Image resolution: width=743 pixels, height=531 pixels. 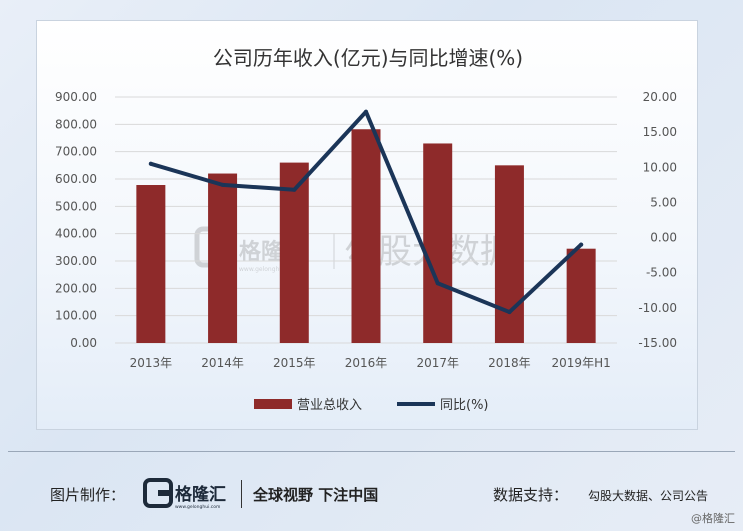 What do you see at coordinates (76, 206) in the screenshot?
I see `y-left-tick-label: 500.00` at bounding box center [76, 206].